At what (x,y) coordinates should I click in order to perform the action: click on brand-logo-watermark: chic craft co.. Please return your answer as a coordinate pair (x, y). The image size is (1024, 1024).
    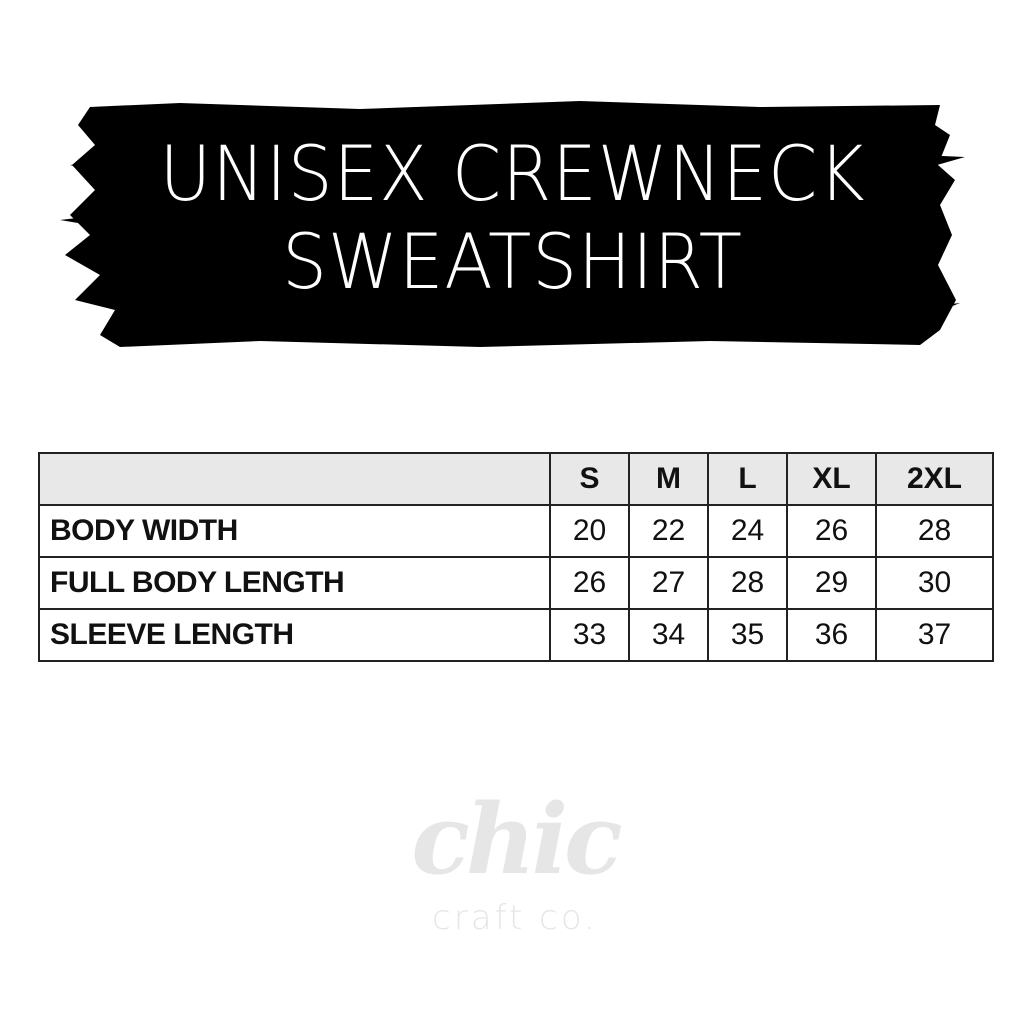
    Looking at the image, I should click on (515, 861).